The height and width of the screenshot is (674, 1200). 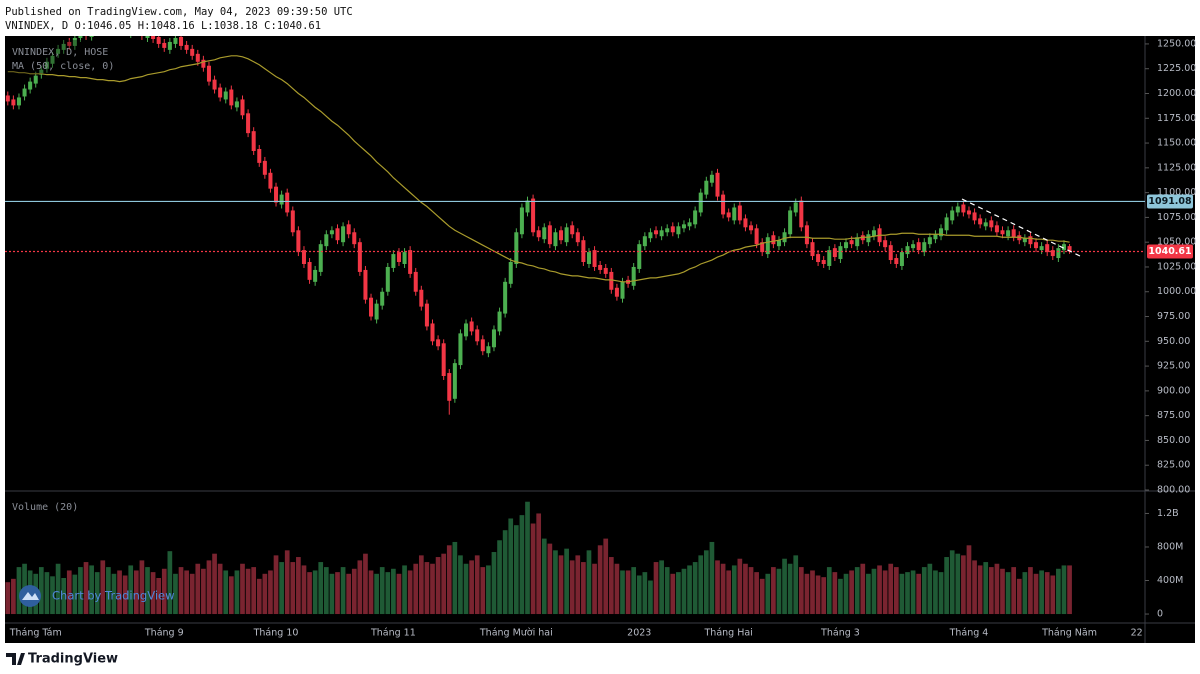 I want to click on x-tick-label: 2023, so click(x=639, y=633).